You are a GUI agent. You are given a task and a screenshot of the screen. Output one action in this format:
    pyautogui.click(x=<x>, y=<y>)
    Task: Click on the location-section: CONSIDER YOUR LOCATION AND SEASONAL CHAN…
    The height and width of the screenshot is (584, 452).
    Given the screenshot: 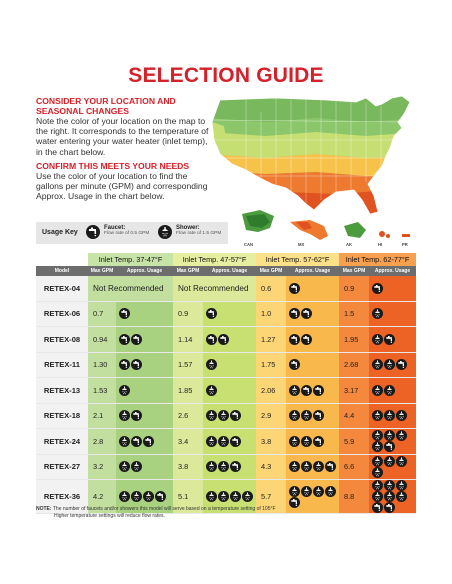 What is the action you would take?
    pyautogui.click(x=126, y=126)
    